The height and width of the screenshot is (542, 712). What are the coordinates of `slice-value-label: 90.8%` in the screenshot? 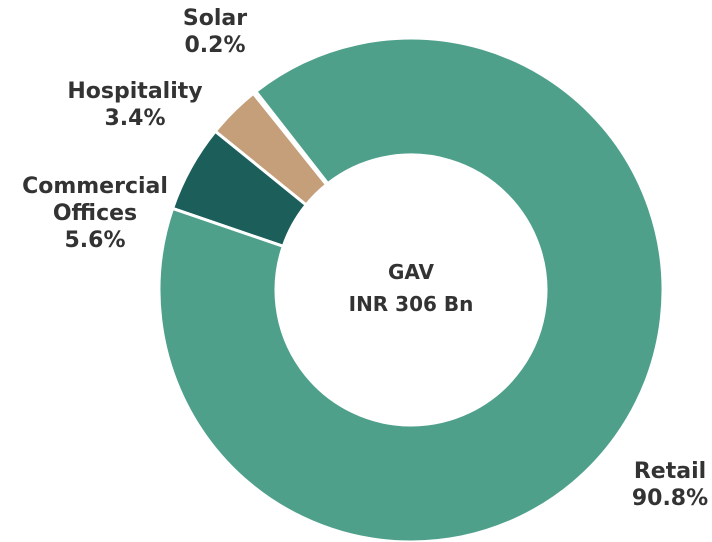 It's located at (670, 498).